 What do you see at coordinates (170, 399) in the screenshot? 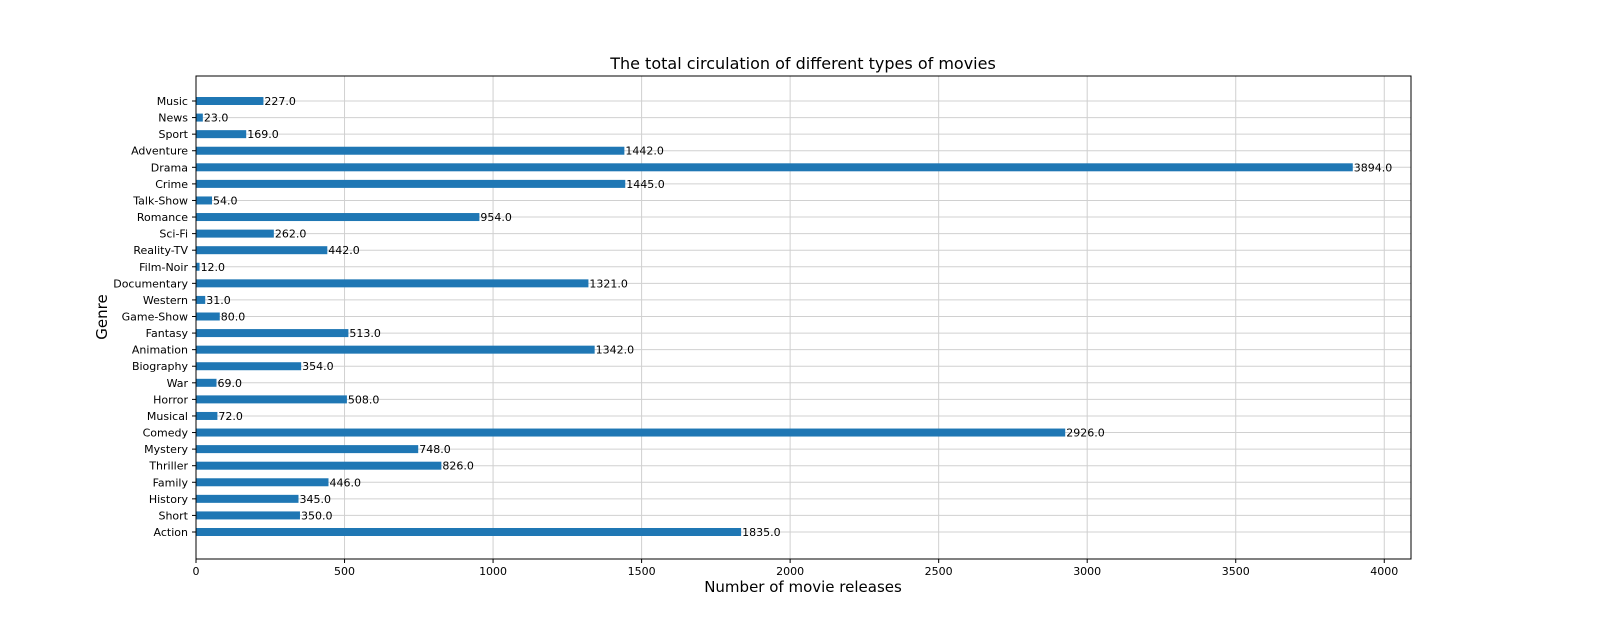
I see `y-tick-label: Horror` at bounding box center [170, 399].